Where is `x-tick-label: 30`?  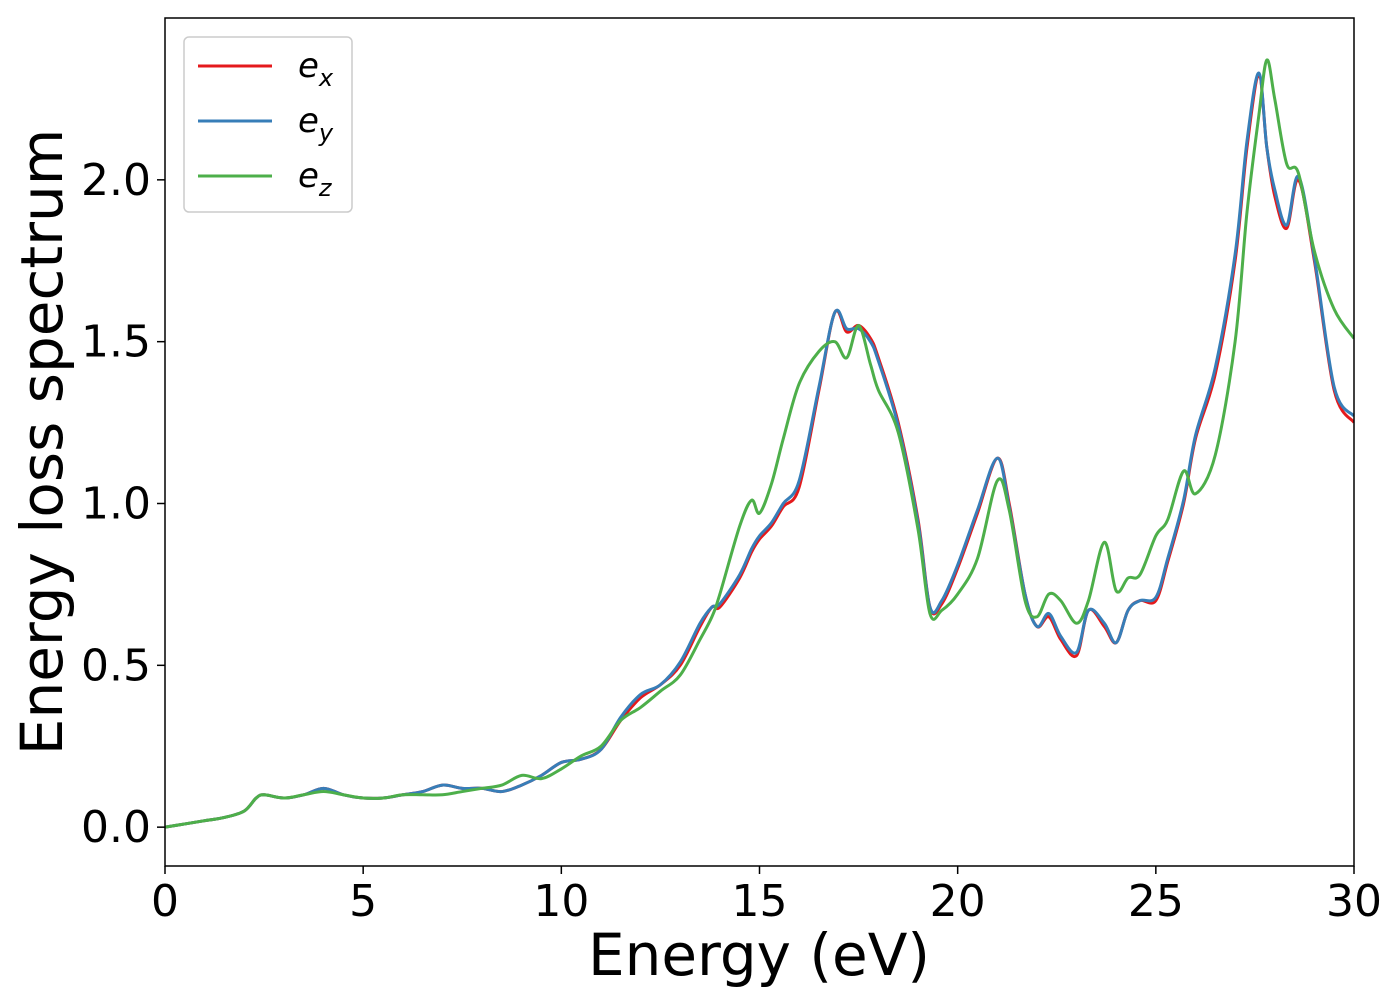
x-tick-label: 30 is located at coordinates (1354, 901).